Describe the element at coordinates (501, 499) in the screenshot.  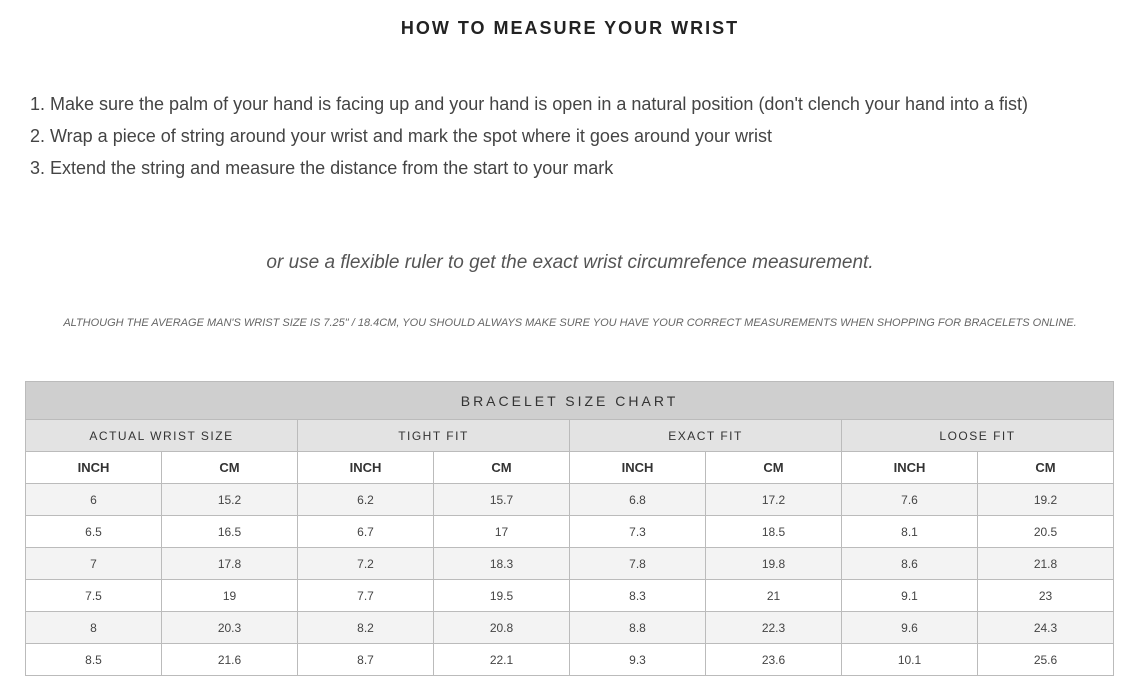
I see `cell: 15.7` at that location.